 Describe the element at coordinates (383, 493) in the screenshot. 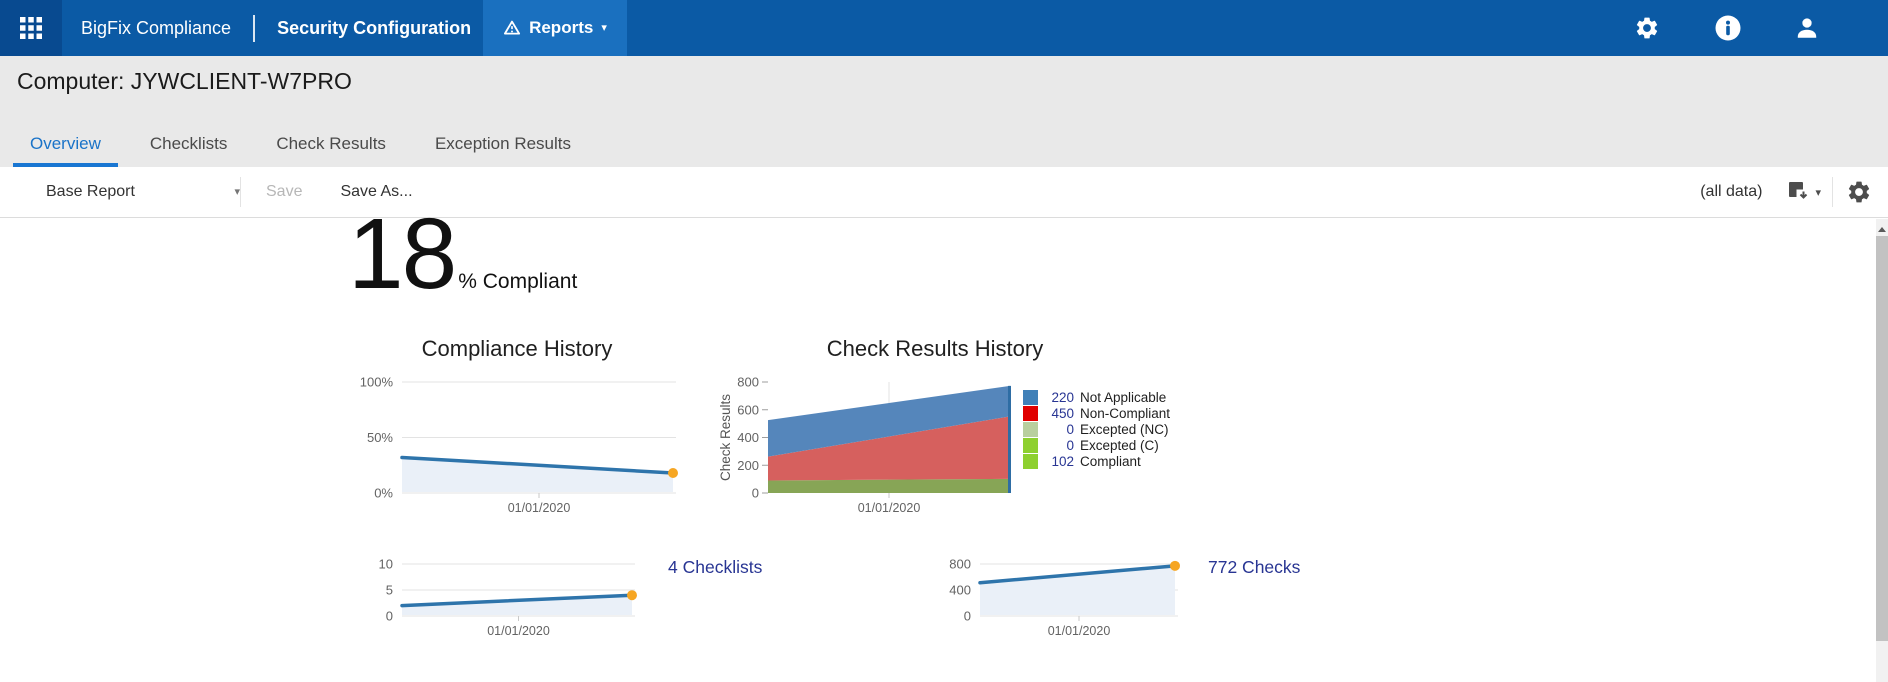

I see `svg-text: 0%` at that location.